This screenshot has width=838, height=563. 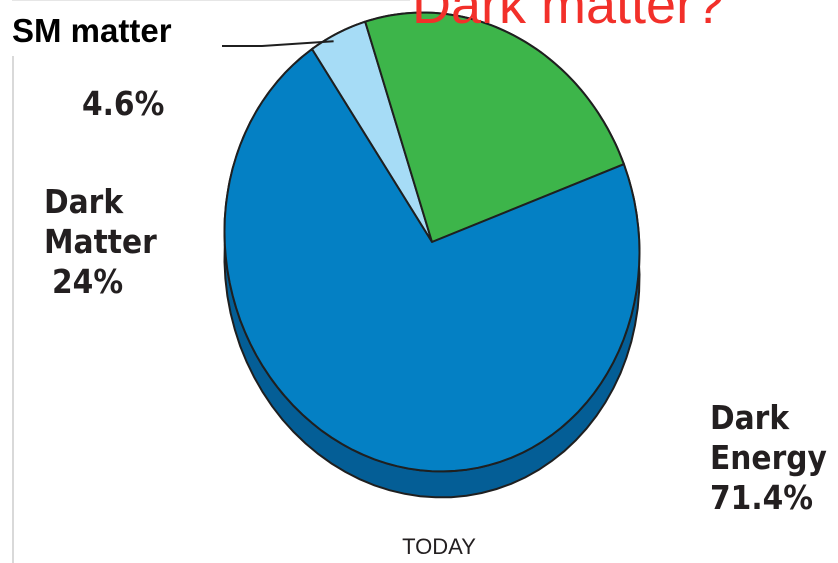 What do you see at coordinates (439, 546) in the screenshot?
I see `chart-caption: TODAY` at bounding box center [439, 546].